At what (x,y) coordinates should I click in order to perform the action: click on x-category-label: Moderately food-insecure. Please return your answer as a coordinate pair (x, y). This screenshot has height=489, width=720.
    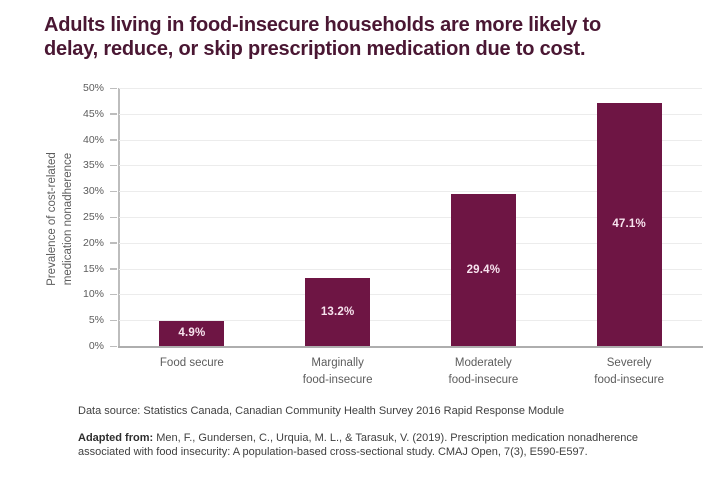
    Looking at the image, I should click on (483, 371).